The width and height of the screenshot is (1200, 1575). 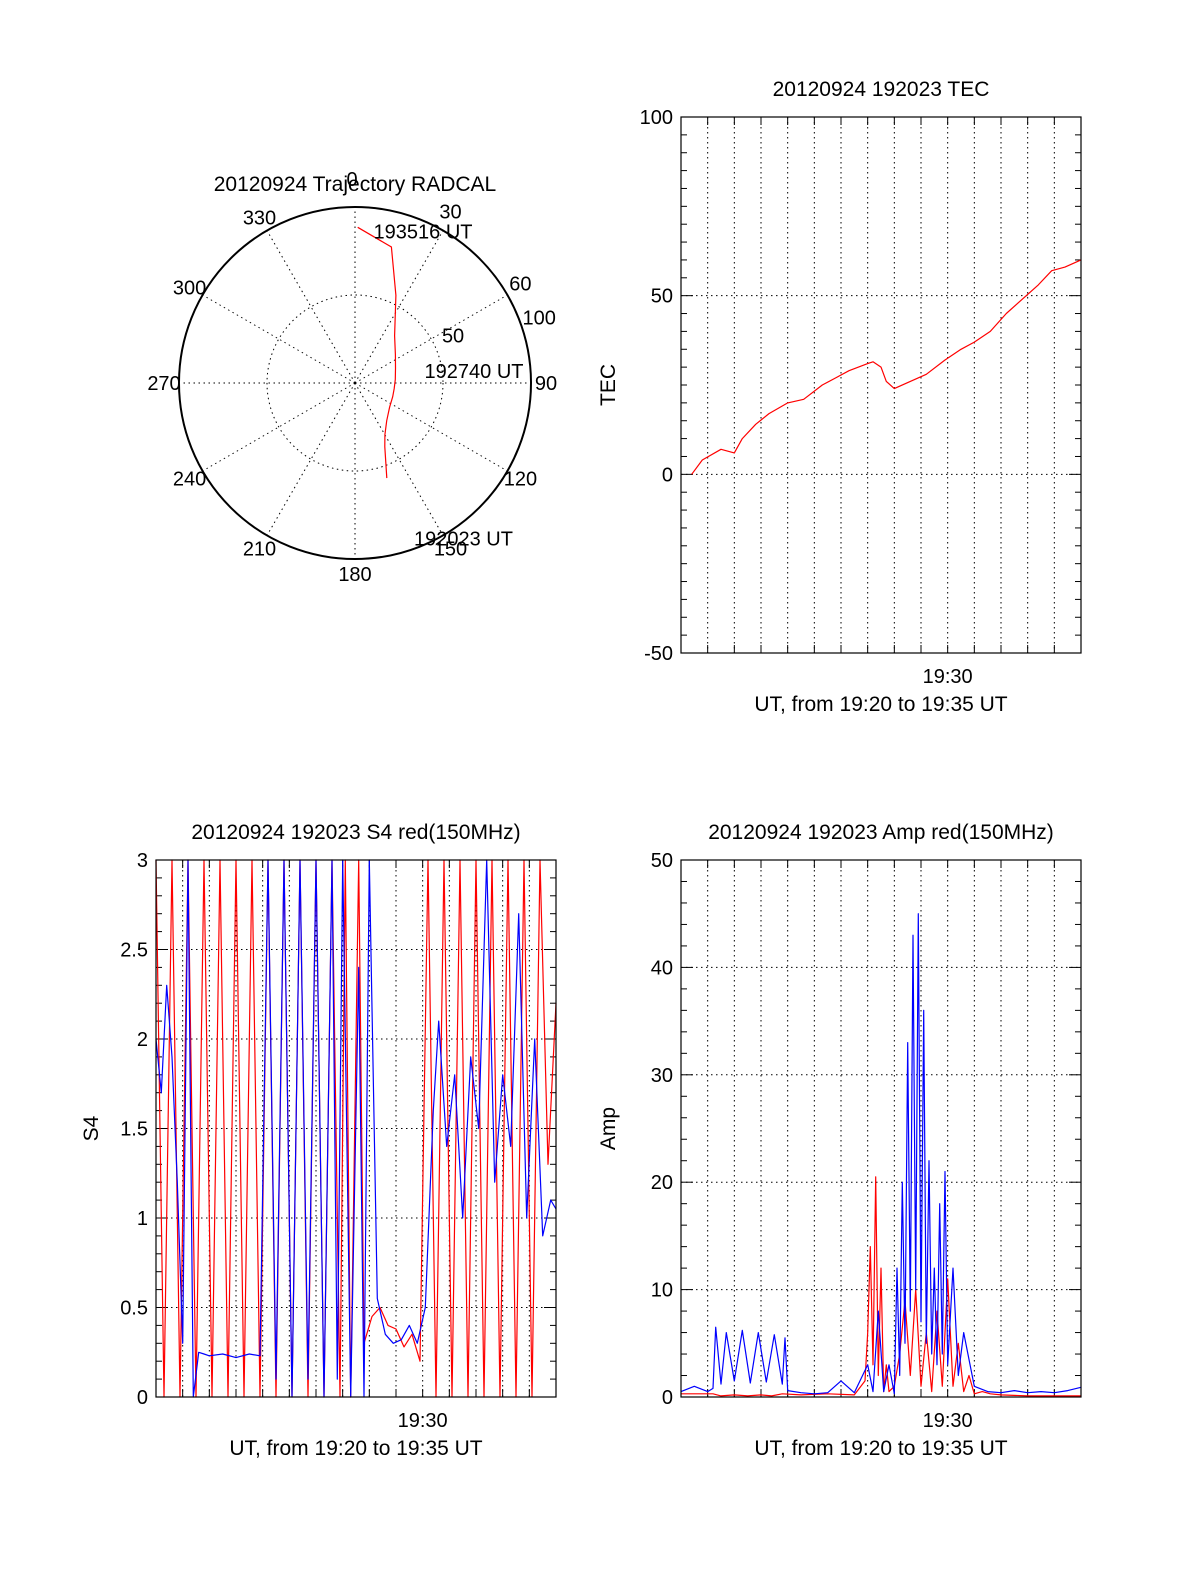 I want to click on trajectory-title: 20120924 Trajectory RADCAL, so click(x=355, y=184).